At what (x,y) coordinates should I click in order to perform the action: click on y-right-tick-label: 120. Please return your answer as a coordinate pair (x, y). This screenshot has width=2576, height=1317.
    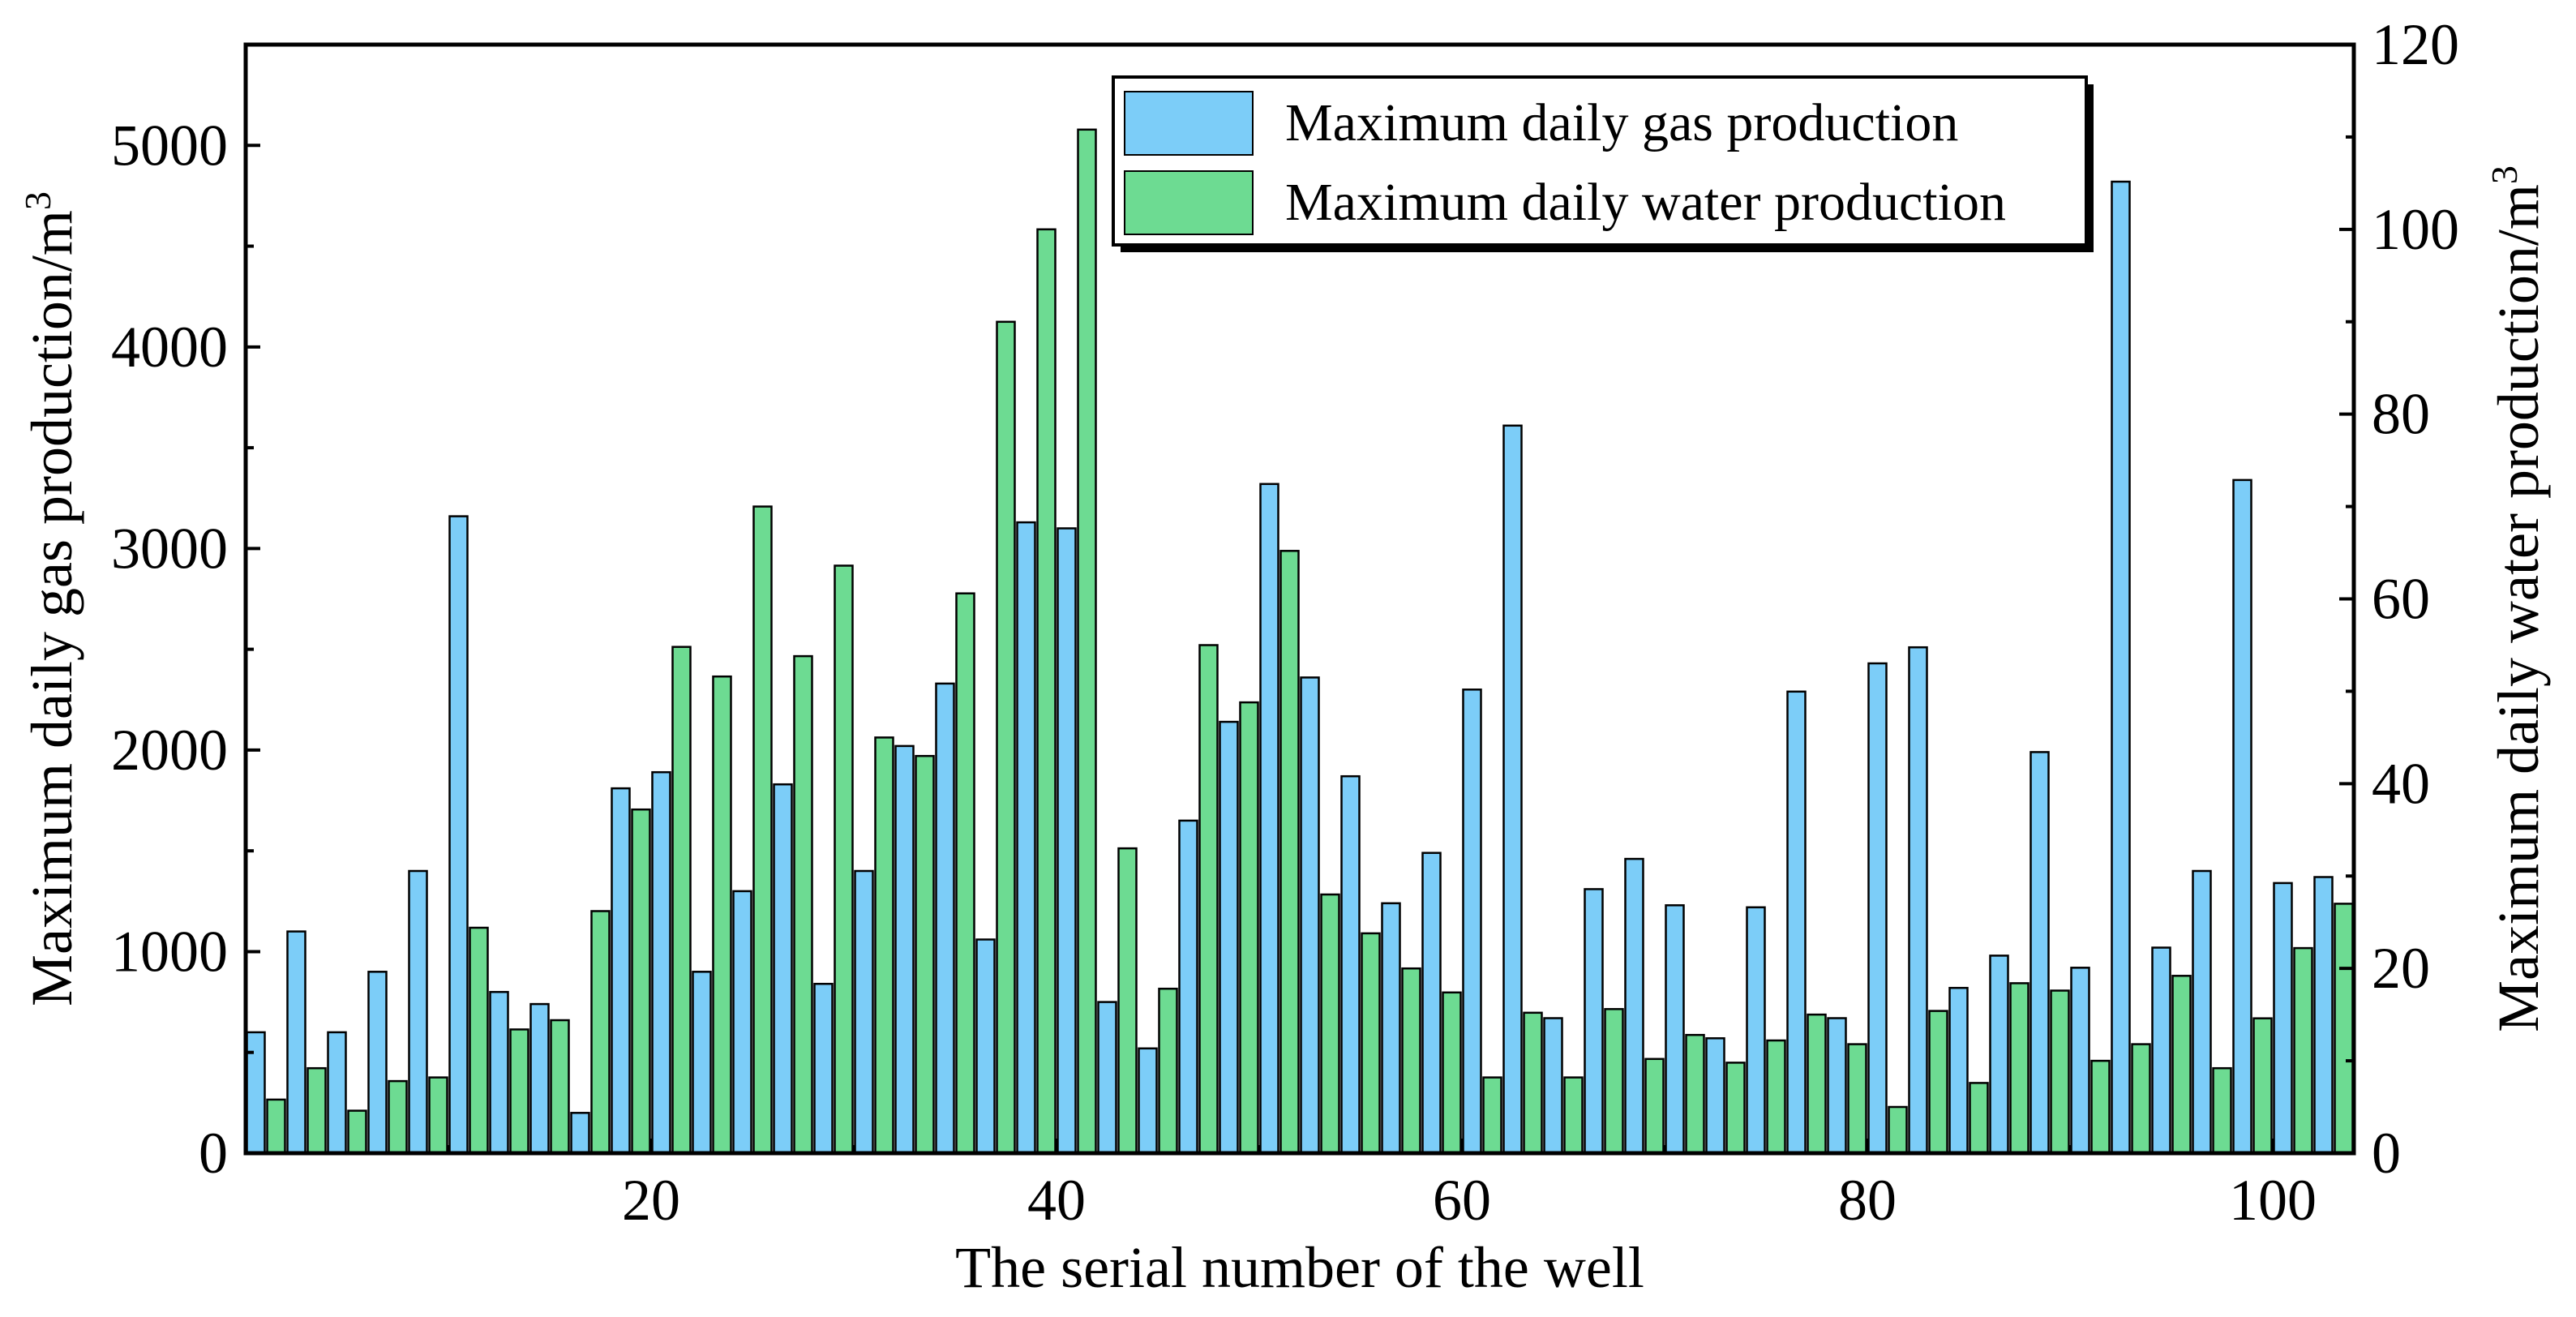
    Looking at the image, I should click on (2415, 44).